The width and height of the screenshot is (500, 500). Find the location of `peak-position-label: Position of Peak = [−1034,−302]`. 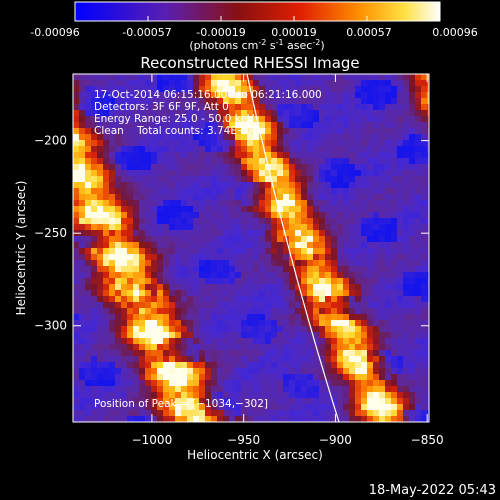

peak-position-label: Position of Peak = [−1034,−302] is located at coordinates (181, 404).